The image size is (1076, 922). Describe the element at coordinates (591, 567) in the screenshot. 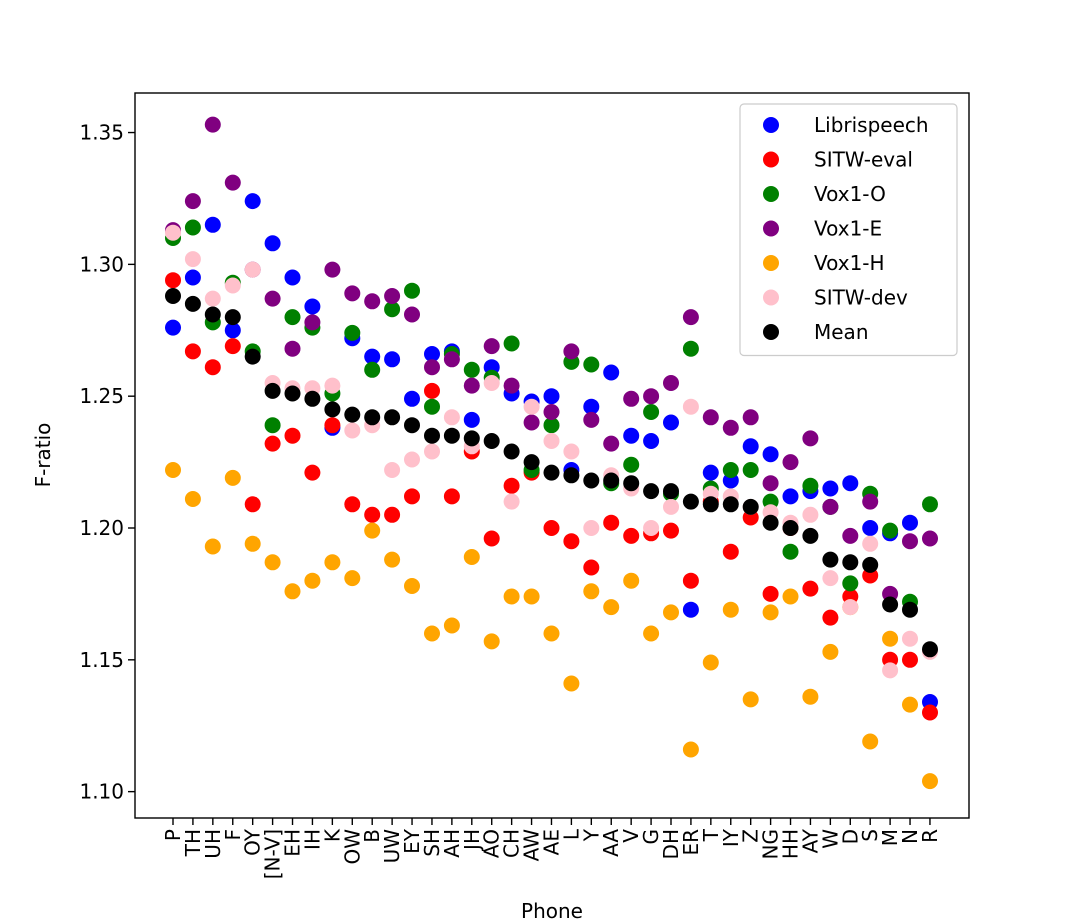

I see `point-sitw-eval-y` at that location.